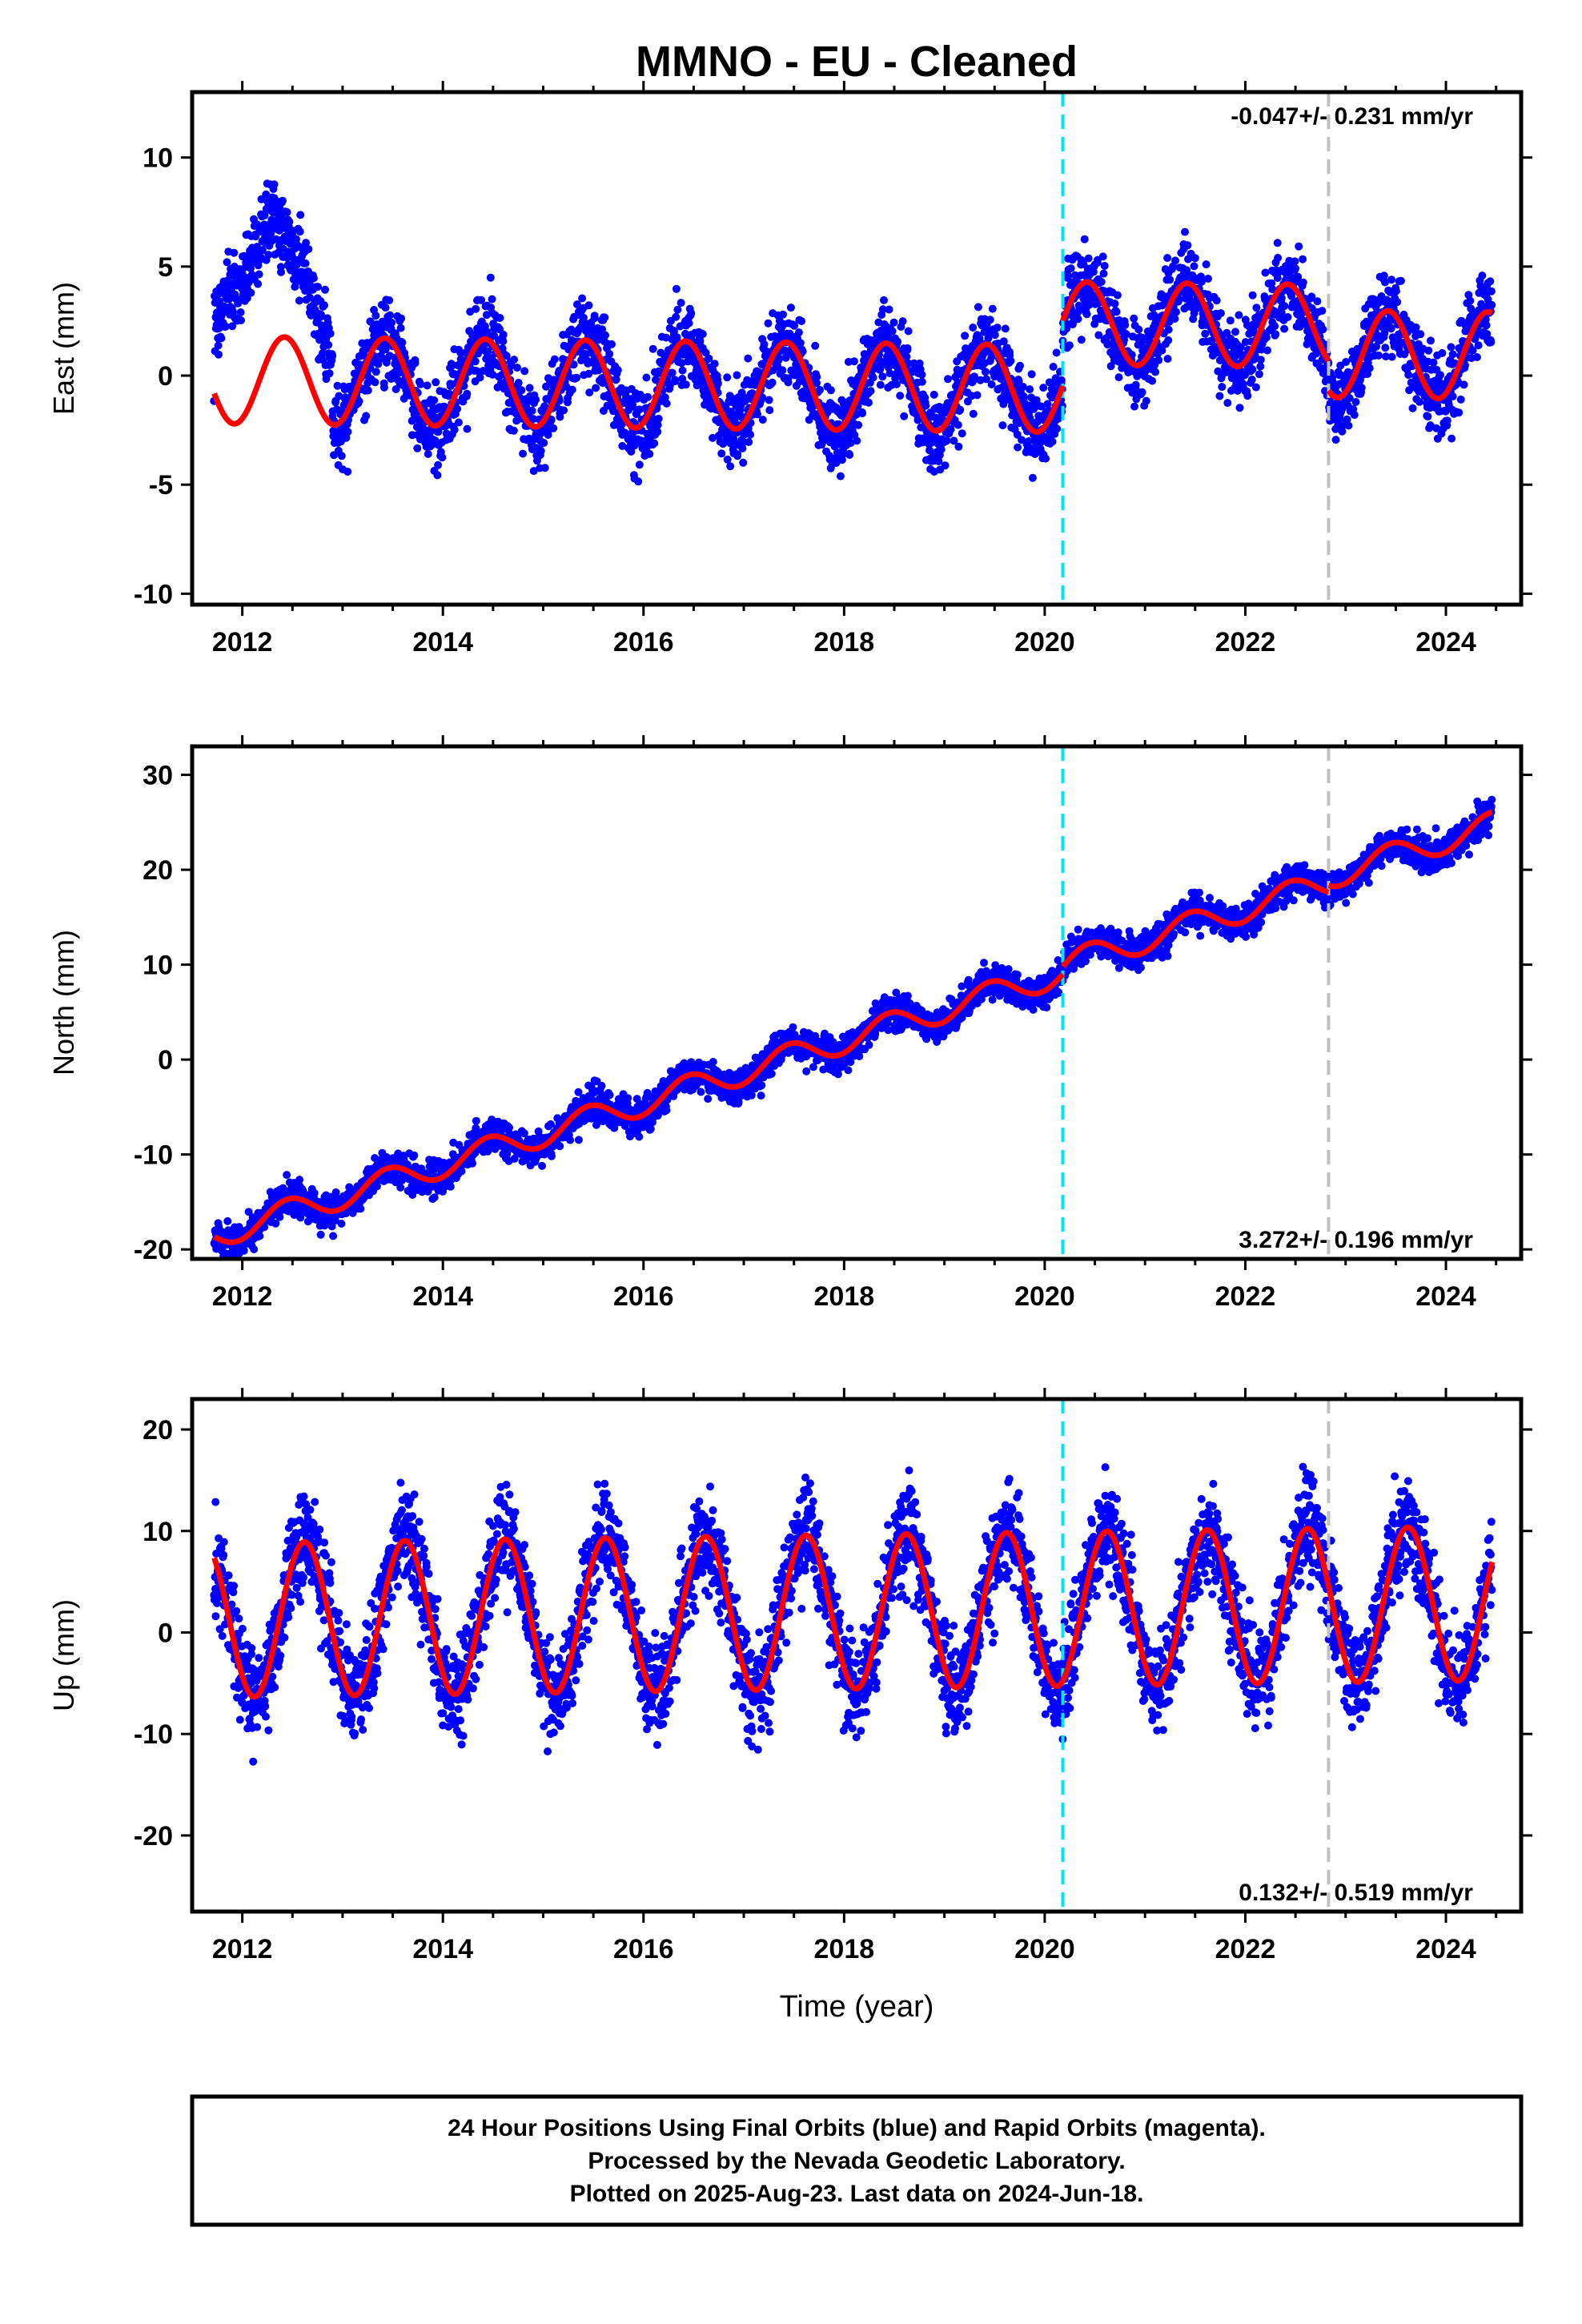 The width and height of the screenshot is (1582, 2324). I want to click on model-curve, so click(1410, 355).